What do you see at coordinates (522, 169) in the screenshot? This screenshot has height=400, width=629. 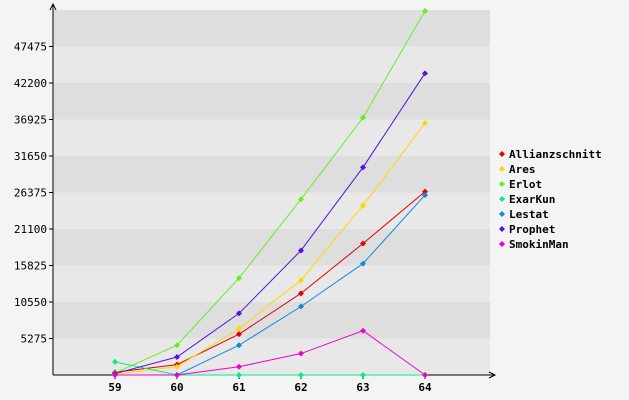 I see `legend-label: Ares` at bounding box center [522, 169].